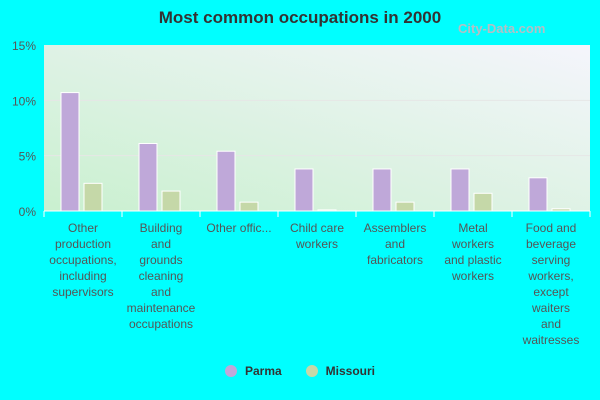 The width and height of the screenshot is (600, 400). I want to click on watermark: City-Data.com, so click(502, 28).